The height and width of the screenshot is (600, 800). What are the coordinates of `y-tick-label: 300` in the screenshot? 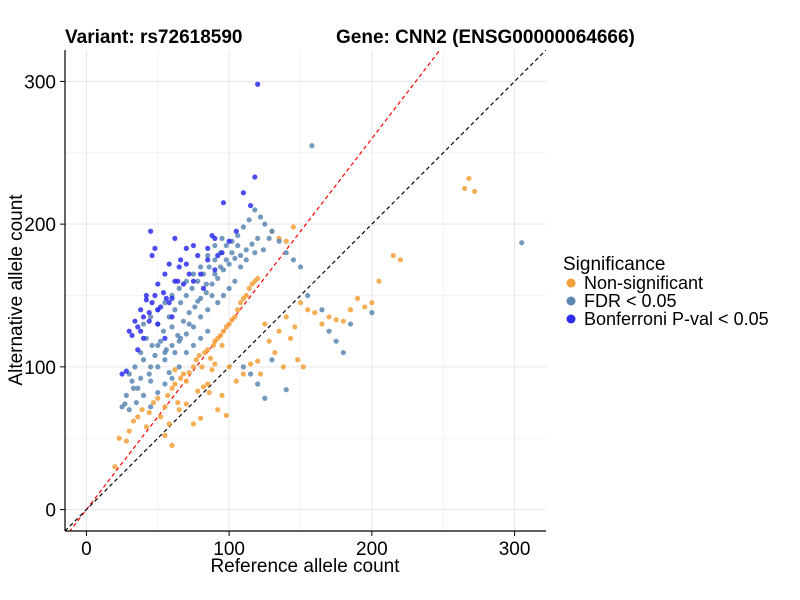 It's located at (40, 82).